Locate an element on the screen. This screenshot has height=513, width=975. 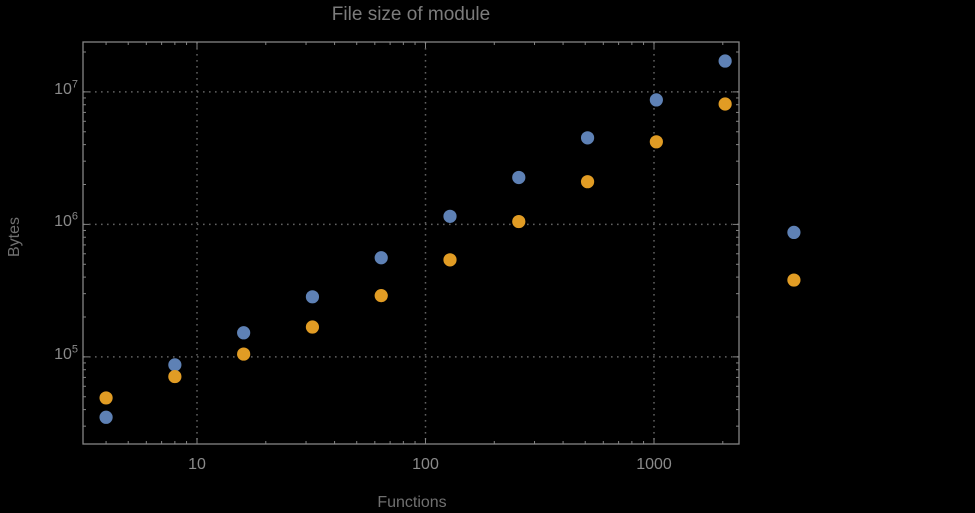
y-tick-exponent: 7 is located at coordinates (74, 84).